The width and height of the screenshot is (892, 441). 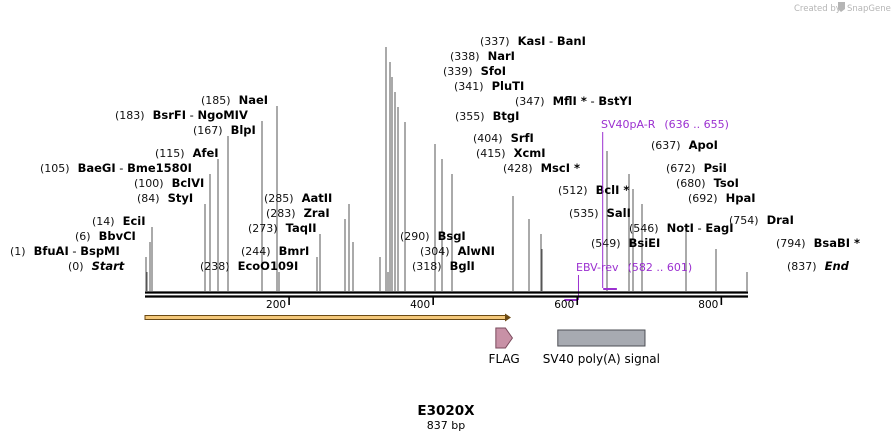 I want to click on site-nari: (338) NarI, so click(x=482, y=56).